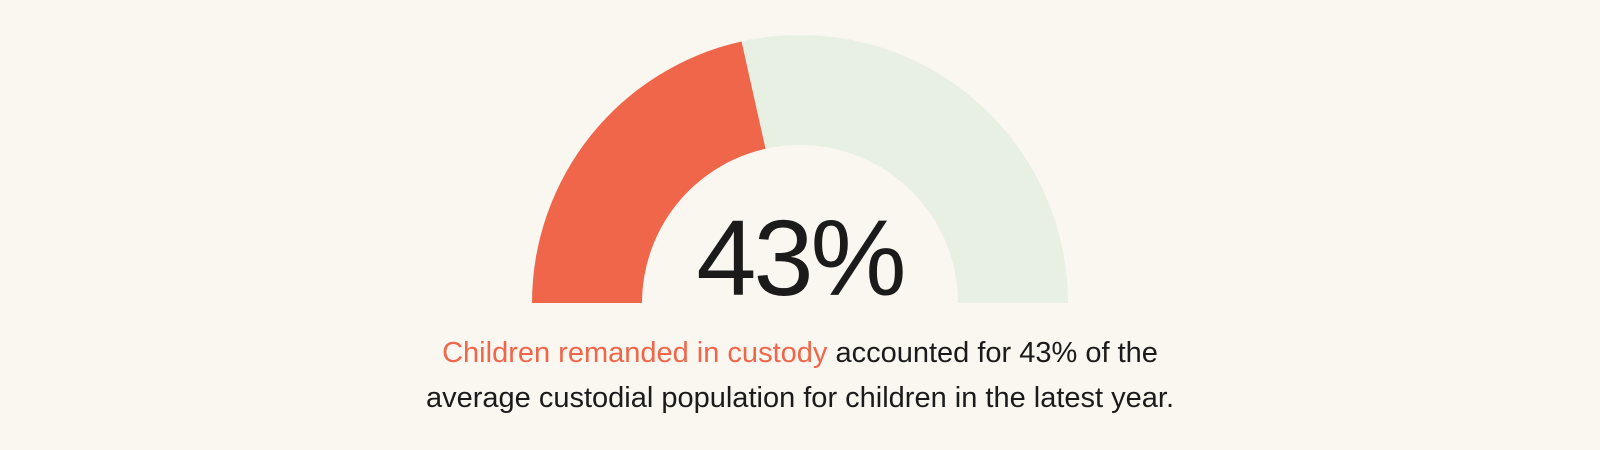 The width and height of the screenshot is (1600, 450). I want to click on caption-line1-rest: accounted for 43% of the, so click(992, 353).